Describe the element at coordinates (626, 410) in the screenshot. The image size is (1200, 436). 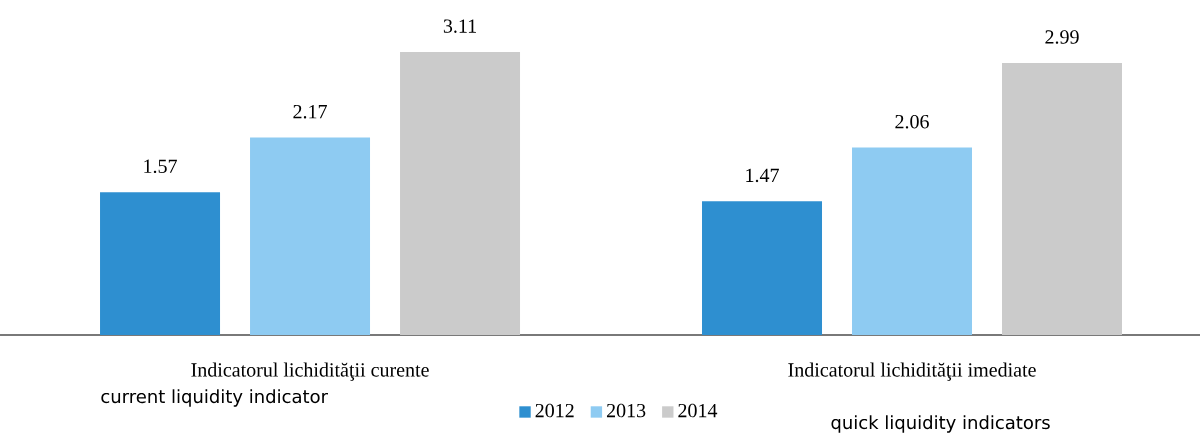
I see `legend-label: 2013` at that location.